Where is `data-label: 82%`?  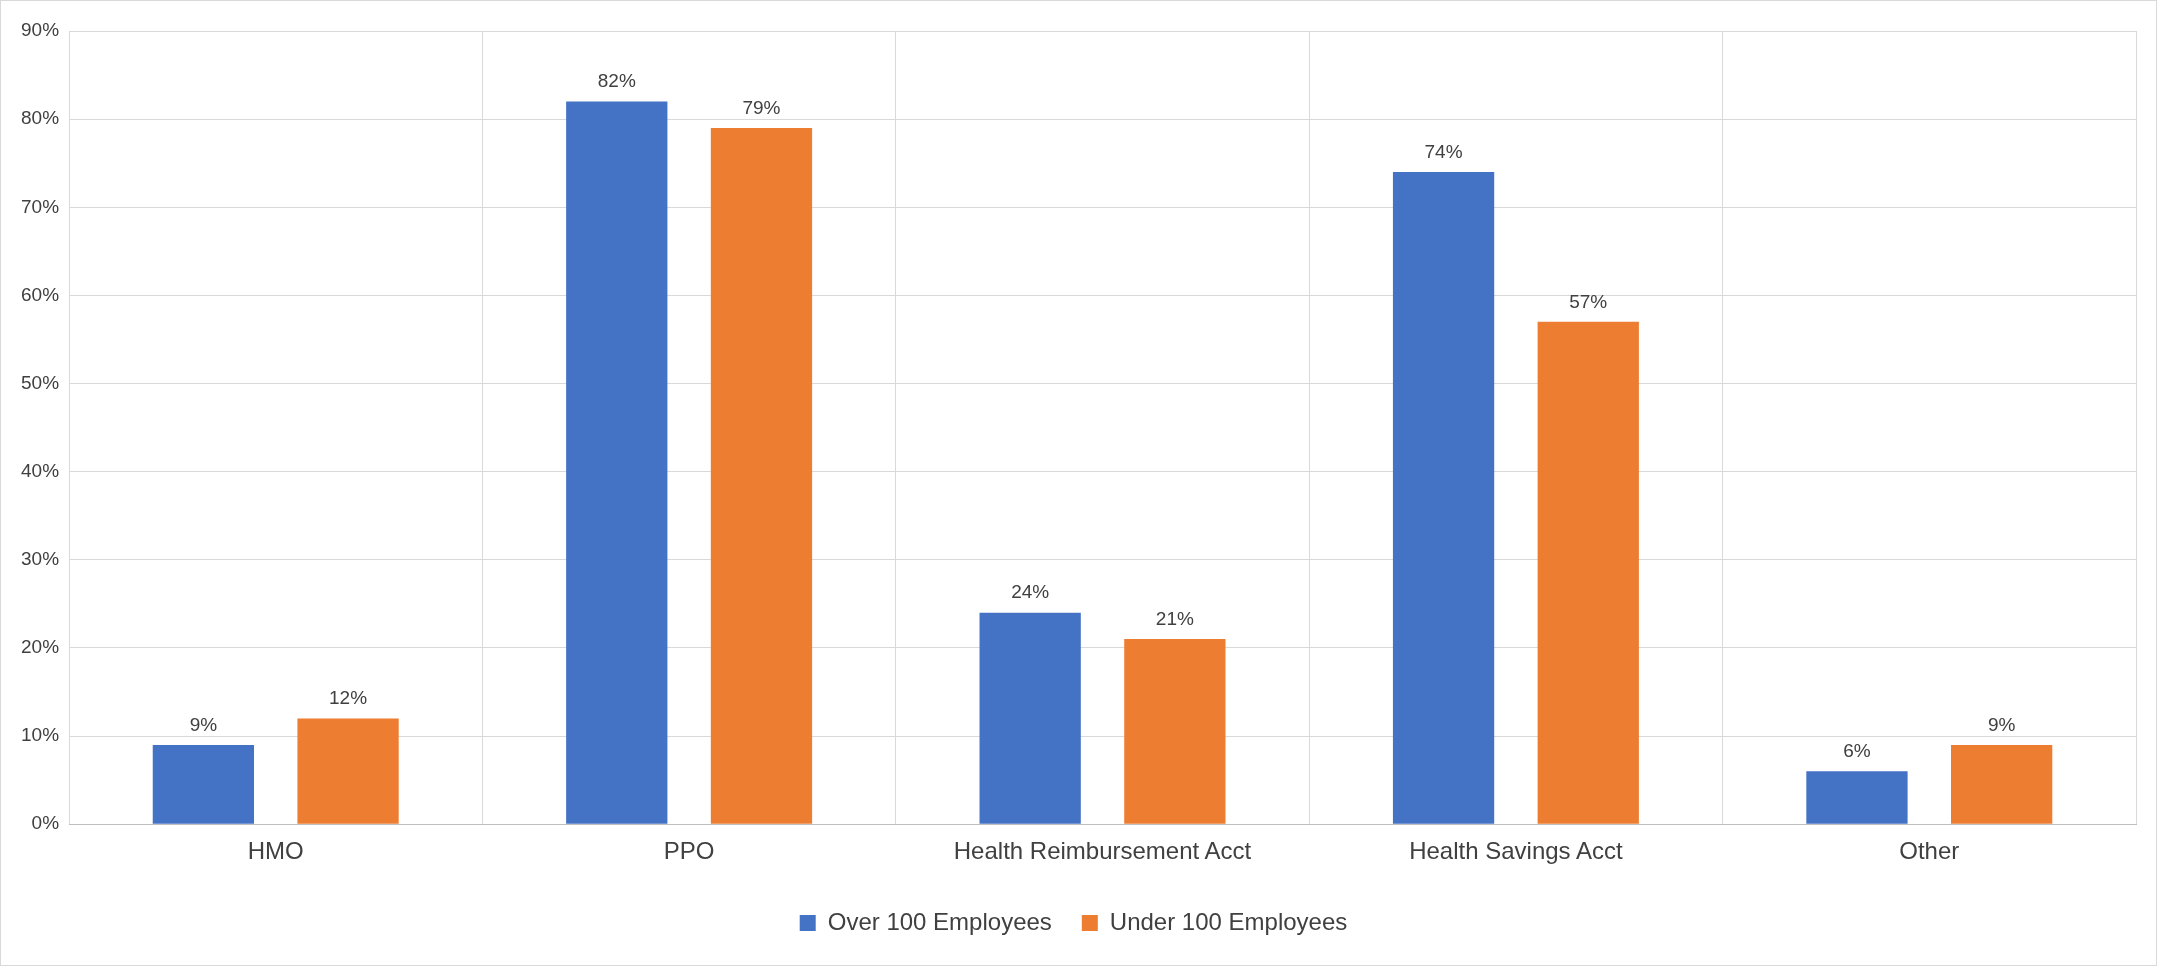 data-label: 82% is located at coordinates (616, 81).